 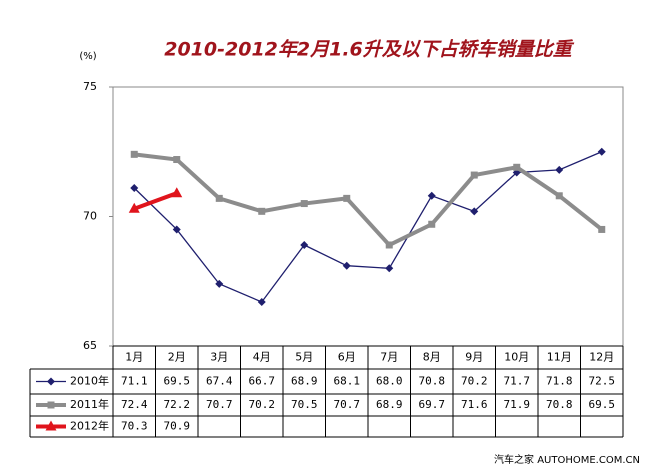 I want to click on table-cell: 67.4, so click(x=219, y=381).